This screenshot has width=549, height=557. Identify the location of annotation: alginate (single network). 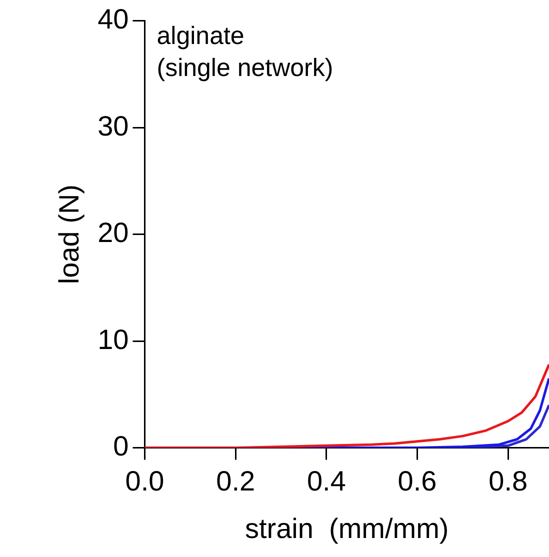
(245, 52).